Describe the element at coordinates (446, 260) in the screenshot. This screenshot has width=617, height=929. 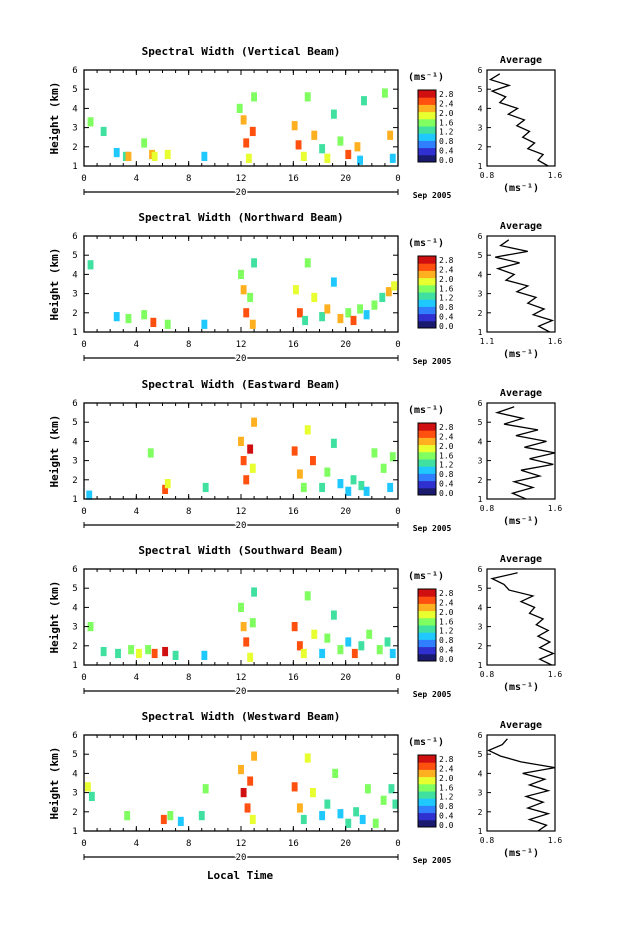
I see `colorbar-tick-label: 2.8` at that location.